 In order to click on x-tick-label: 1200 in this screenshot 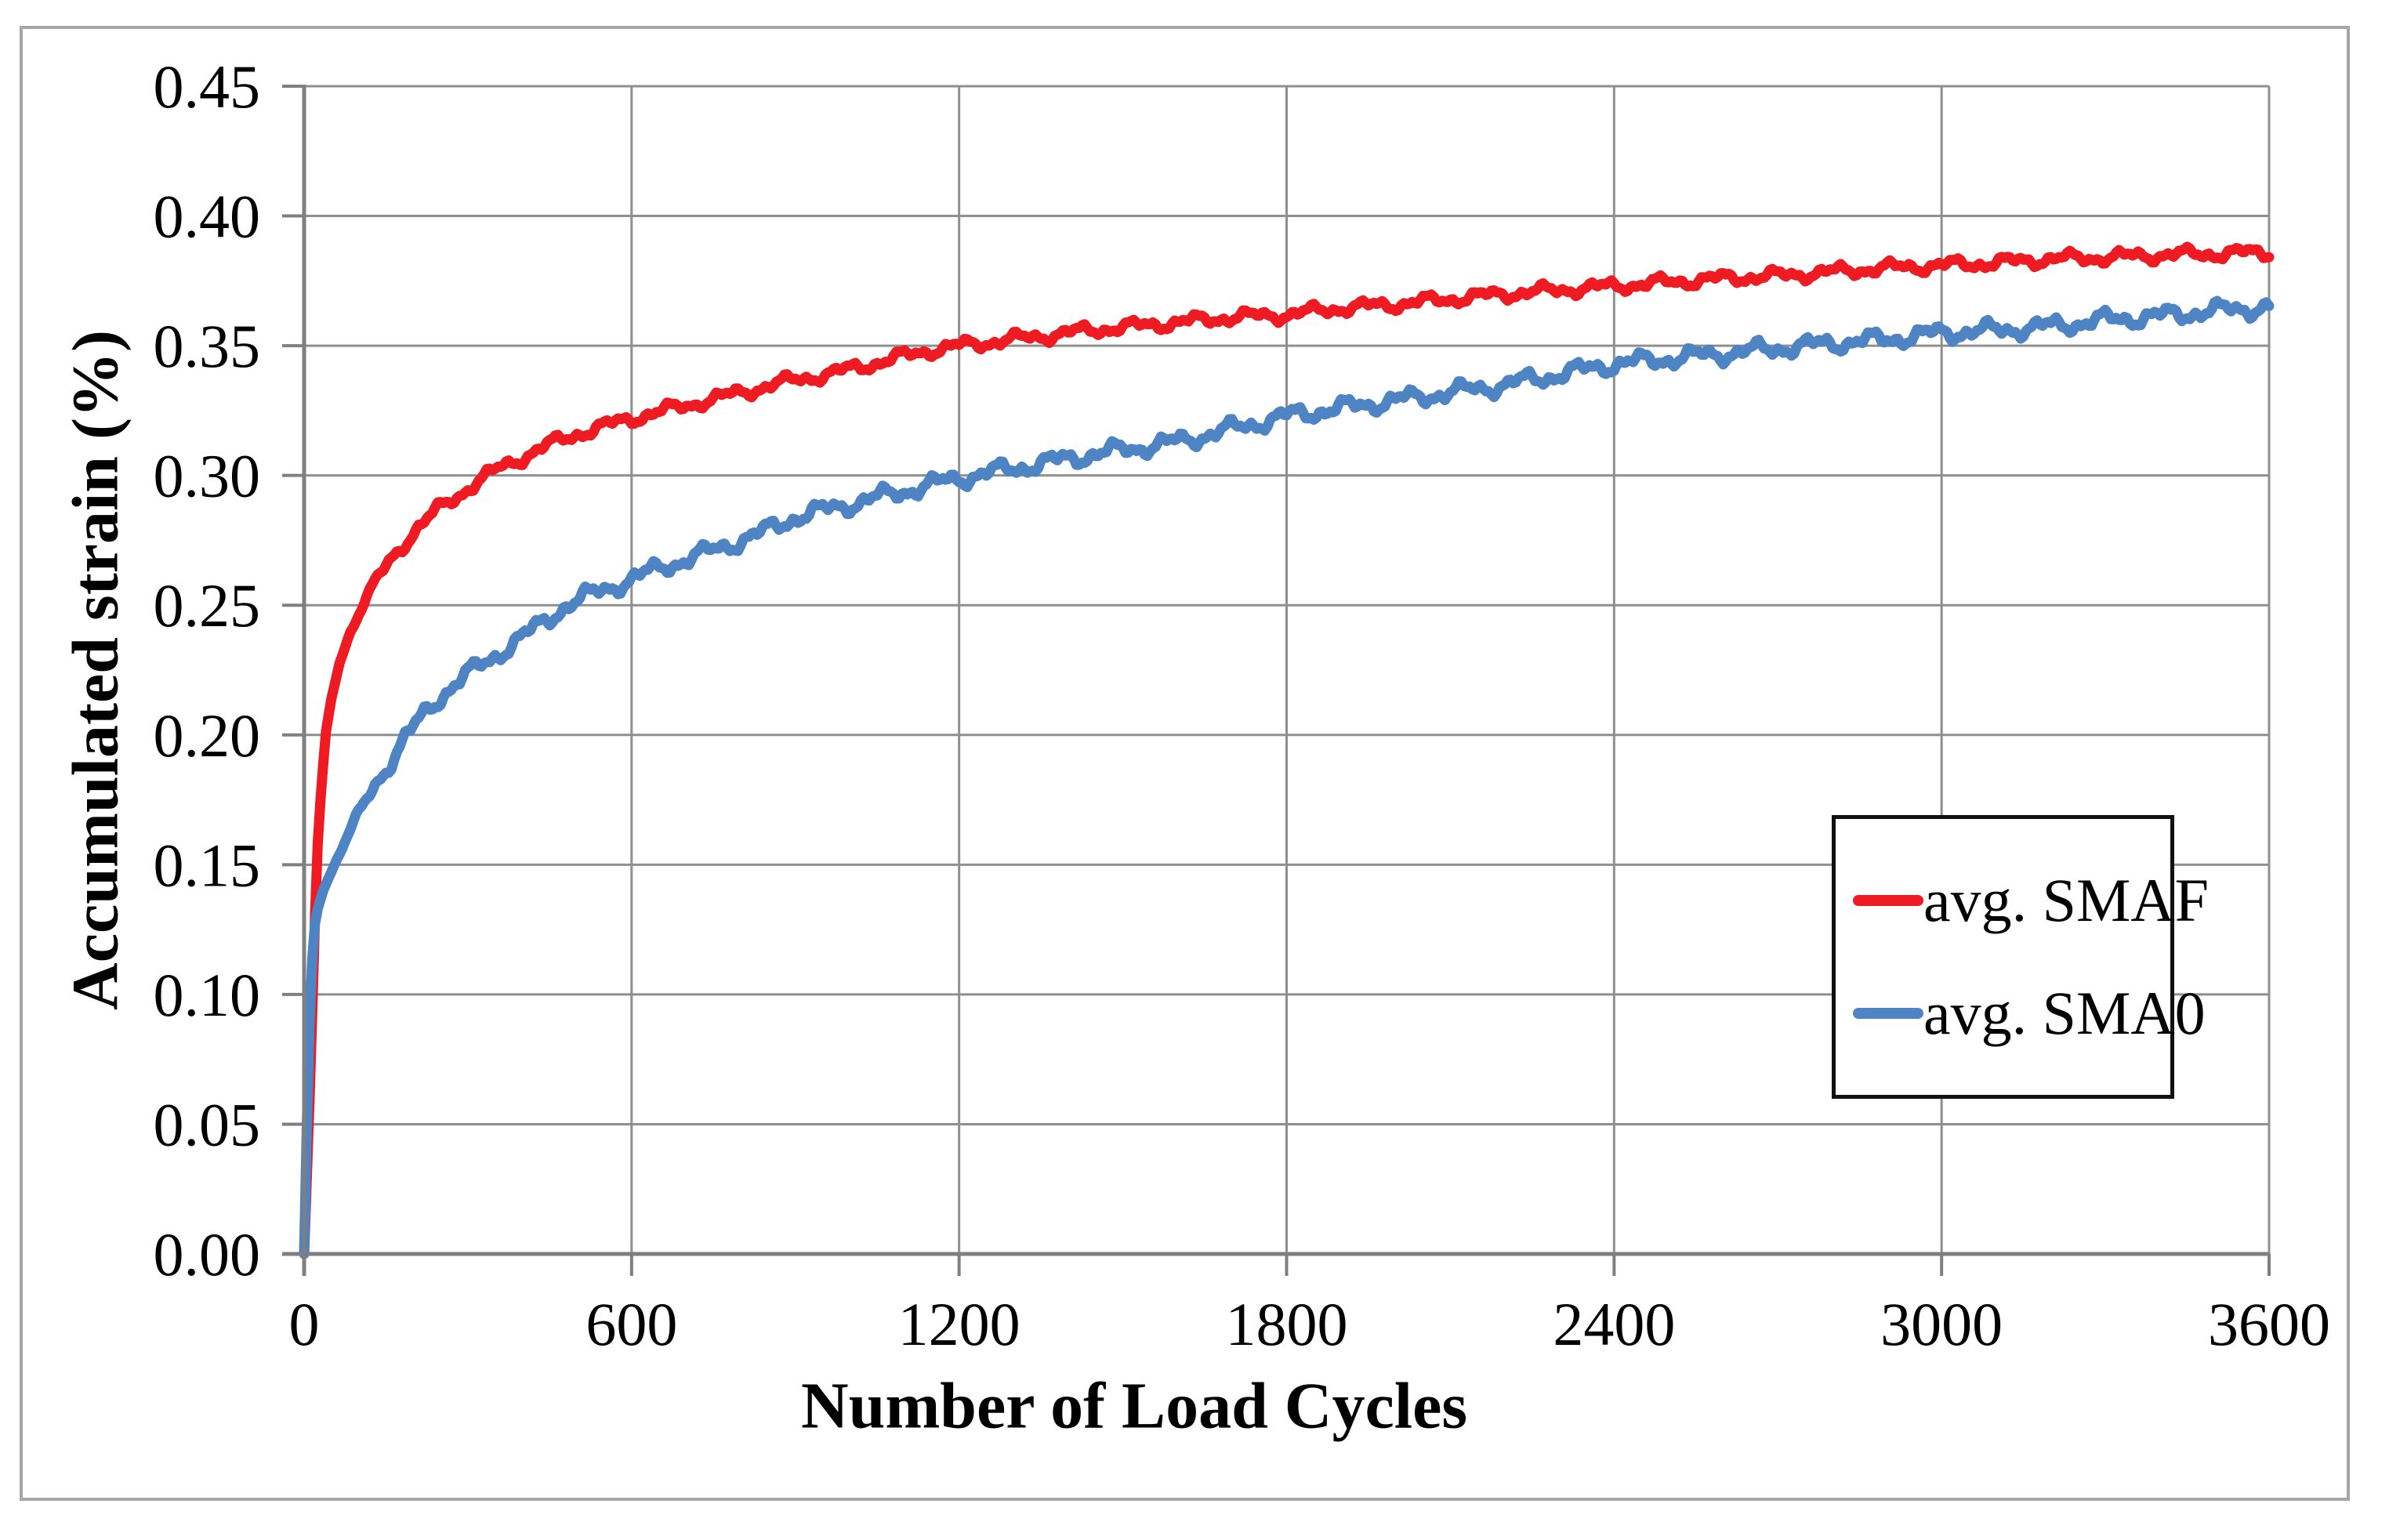, I will do `click(959, 1324)`.